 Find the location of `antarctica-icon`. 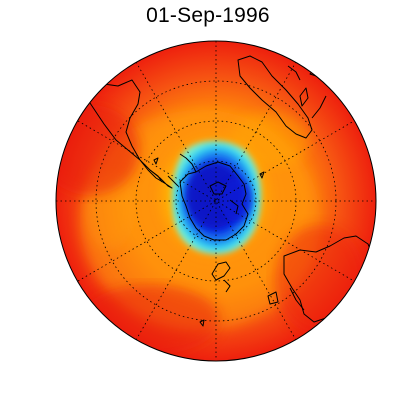

antarctica-icon is located at coordinates (214, 201).